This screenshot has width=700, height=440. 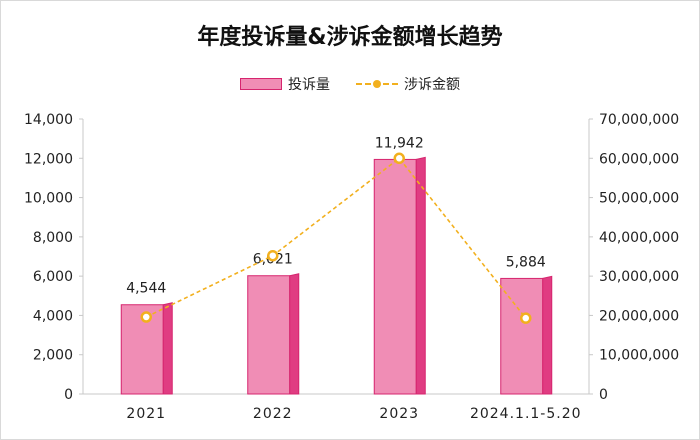 I want to click on right-tick-label: 10,000,000, so click(x=639, y=356).